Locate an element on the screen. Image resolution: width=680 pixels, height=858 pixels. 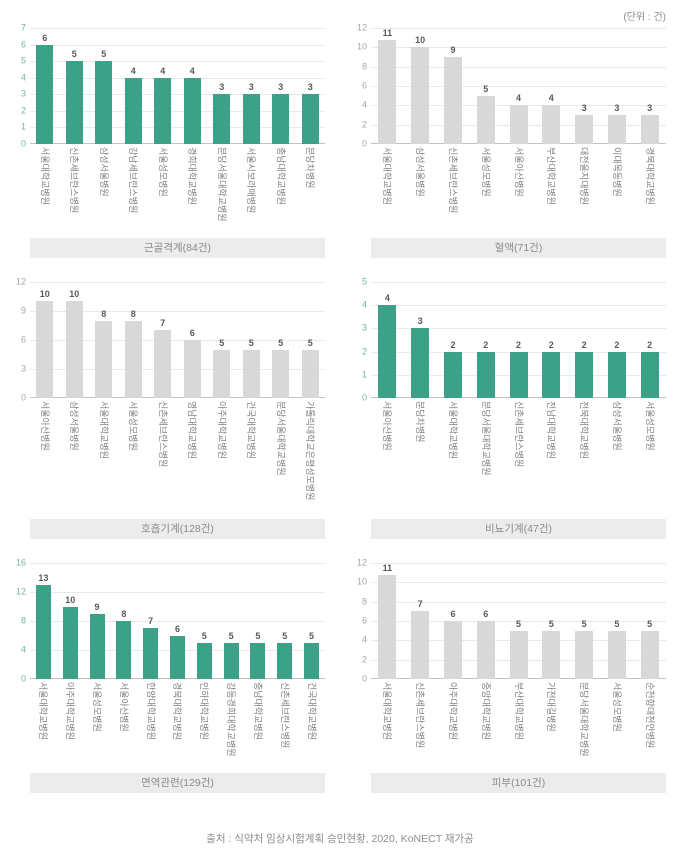
x-axis-label-slot: 서울시보라매병원 is located at coordinates (252, 188).